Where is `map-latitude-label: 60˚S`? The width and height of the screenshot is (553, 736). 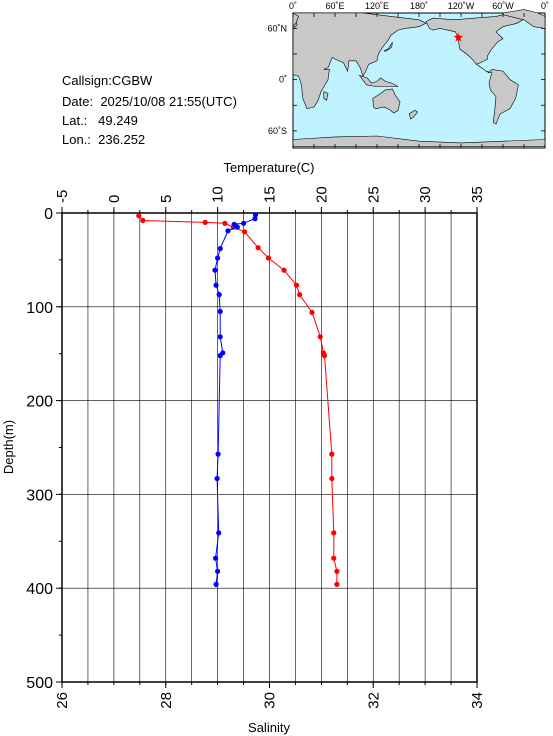
map-latitude-label: 60˚S is located at coordinates (277, 131).